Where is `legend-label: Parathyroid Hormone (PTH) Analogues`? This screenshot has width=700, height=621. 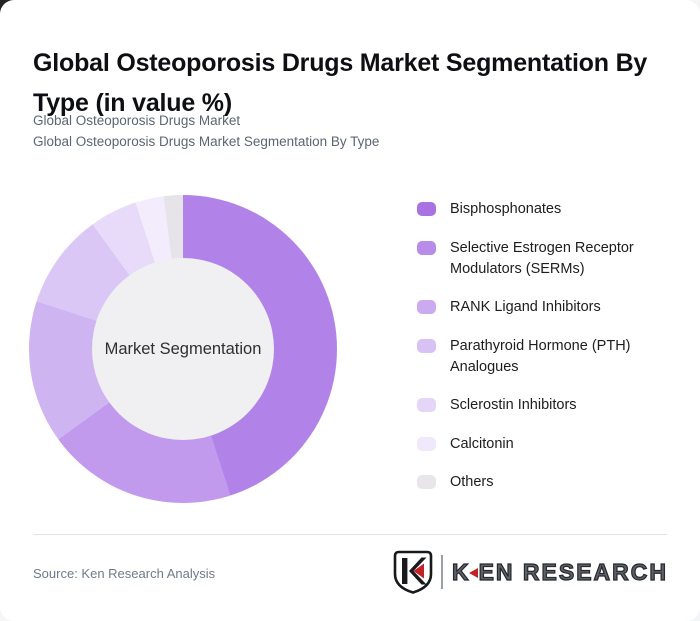
legend-label: Parathyroid Hormone (PTH) Analogues is located at coordinates (540, 356).